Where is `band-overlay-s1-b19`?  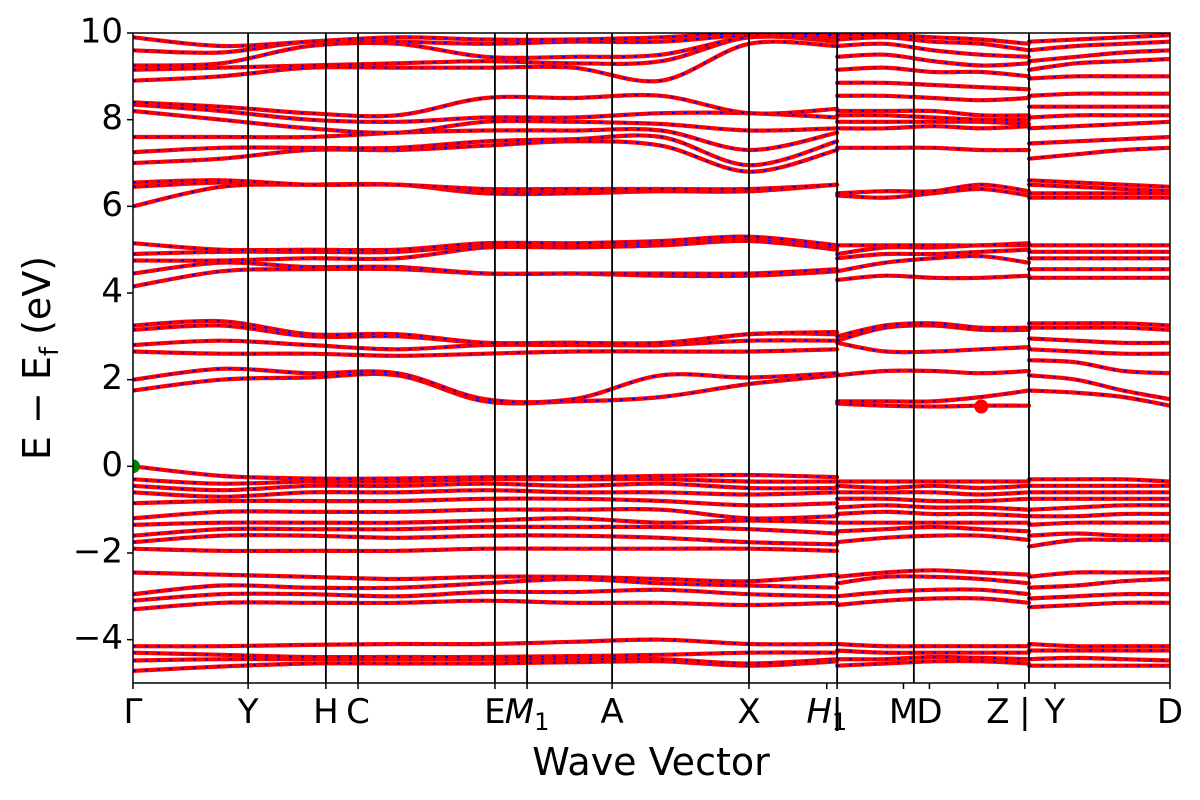 band-overlay-s1-b19 is located at coordinates (933, 373).